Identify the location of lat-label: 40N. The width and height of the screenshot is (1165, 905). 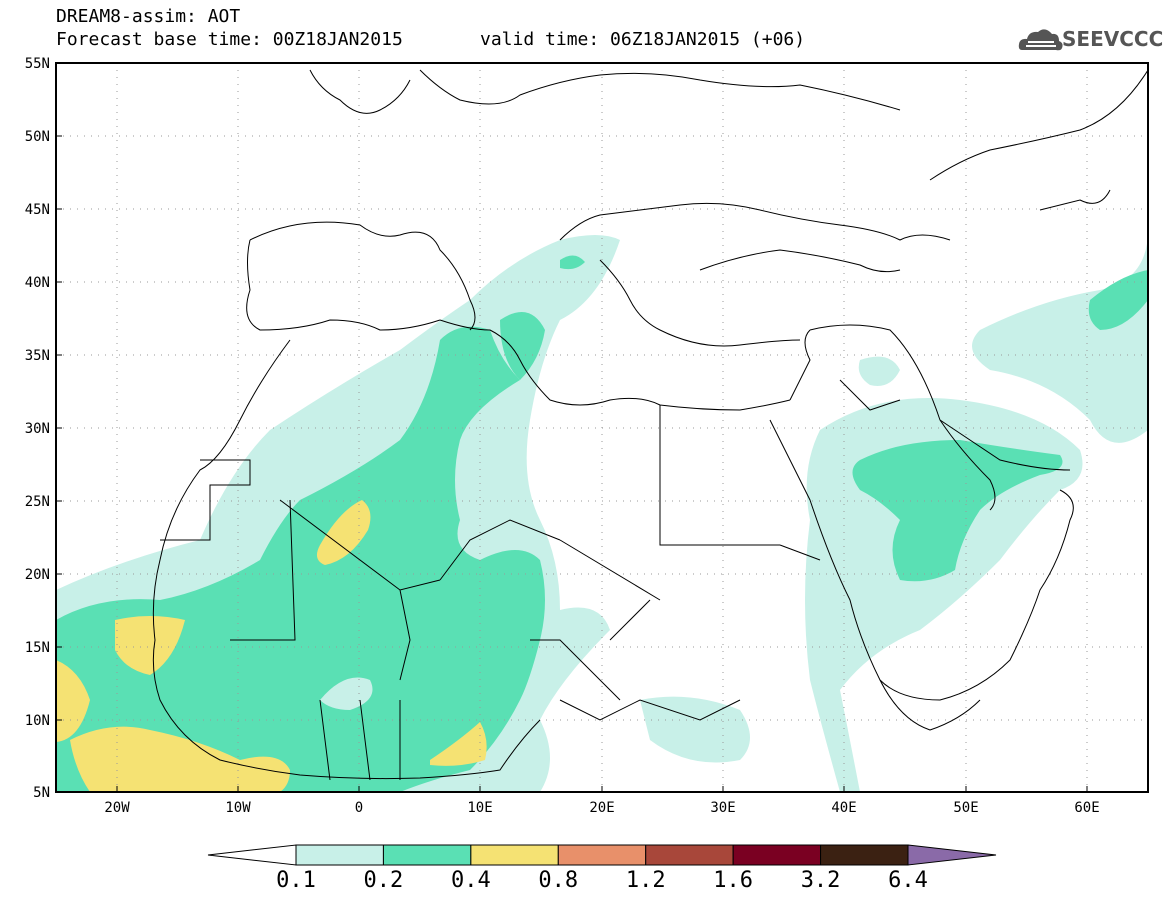
(37, 283).